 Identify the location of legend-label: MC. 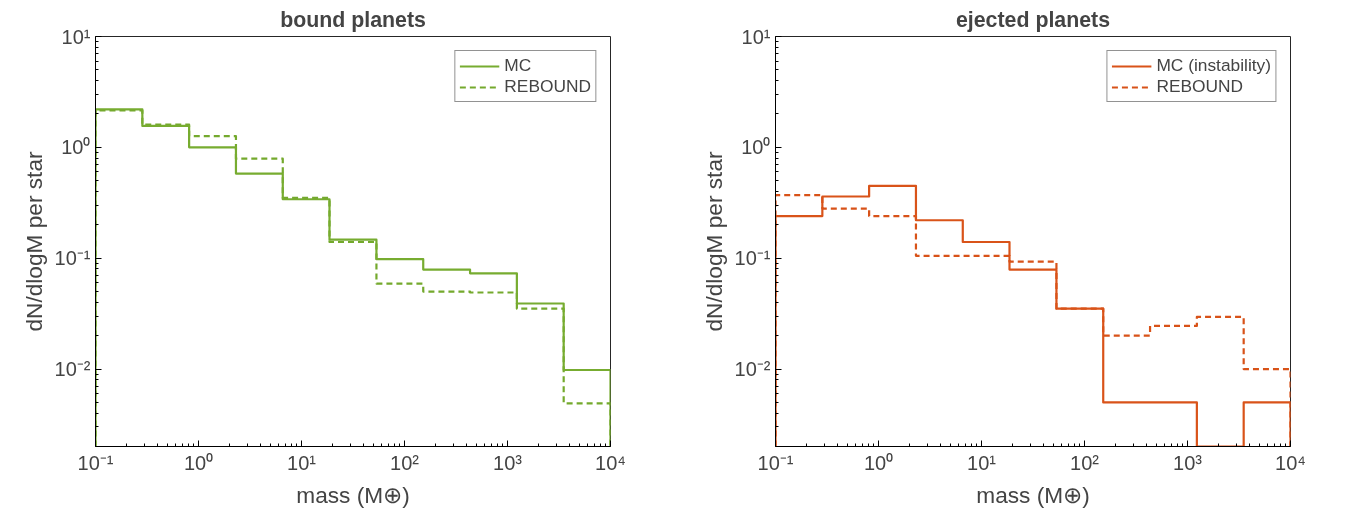
(518, 65).